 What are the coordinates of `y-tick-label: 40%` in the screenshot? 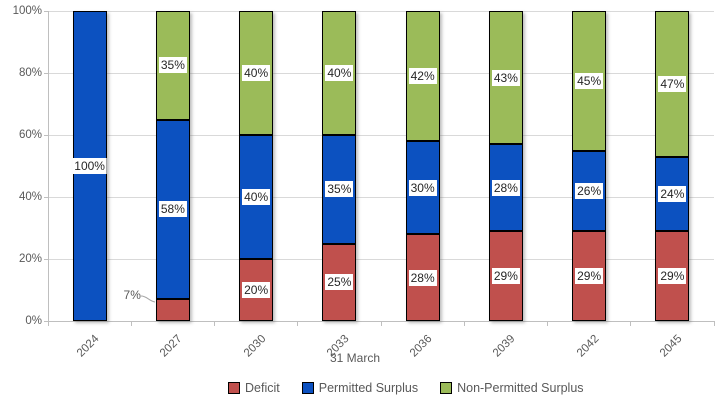 It's located at (30, 197).